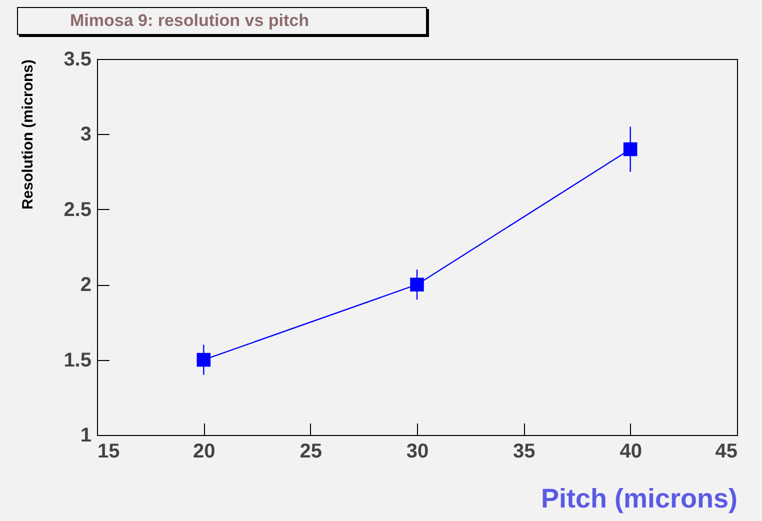 Image resolution: width=762 pixels, height=521 pixels. I want to click on x-tick-label: 35, so click(524, 451).